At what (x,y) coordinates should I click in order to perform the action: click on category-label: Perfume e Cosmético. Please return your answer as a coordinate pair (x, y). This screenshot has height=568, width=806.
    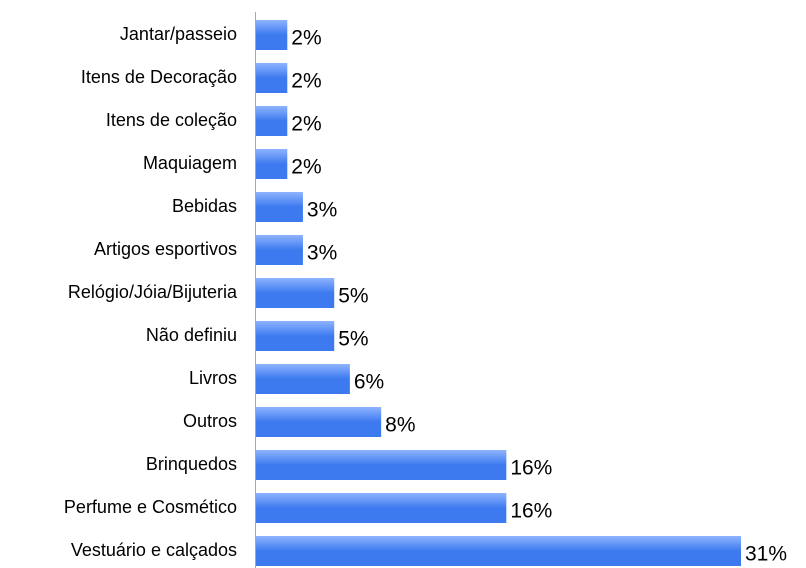
    Looking at the image, I should click on (150, 507).